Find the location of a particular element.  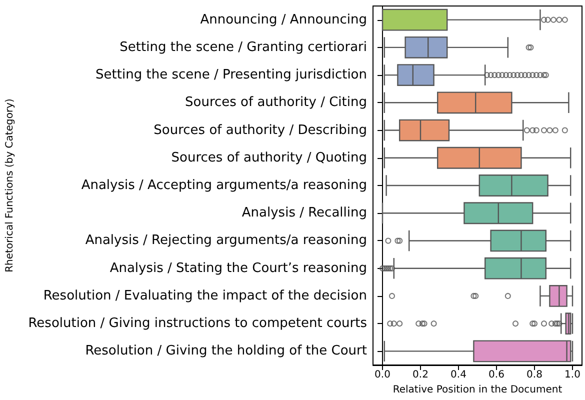

x-tick-label: 0.2 is located at coordinates (420, 375).